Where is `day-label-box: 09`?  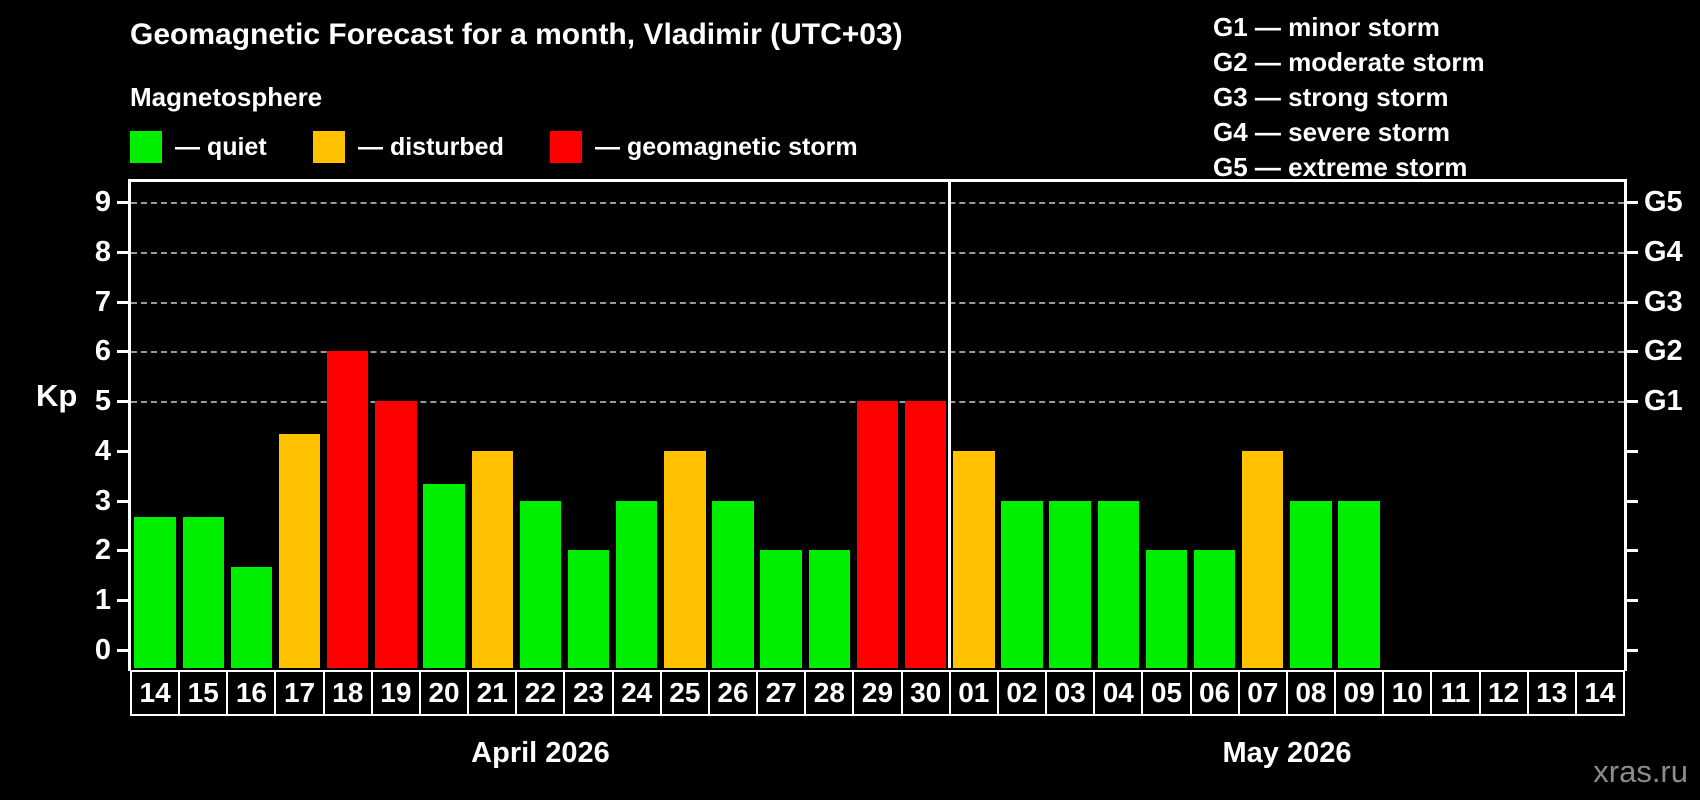
day-label-box: 09 is located at coordinates (1359, 693).